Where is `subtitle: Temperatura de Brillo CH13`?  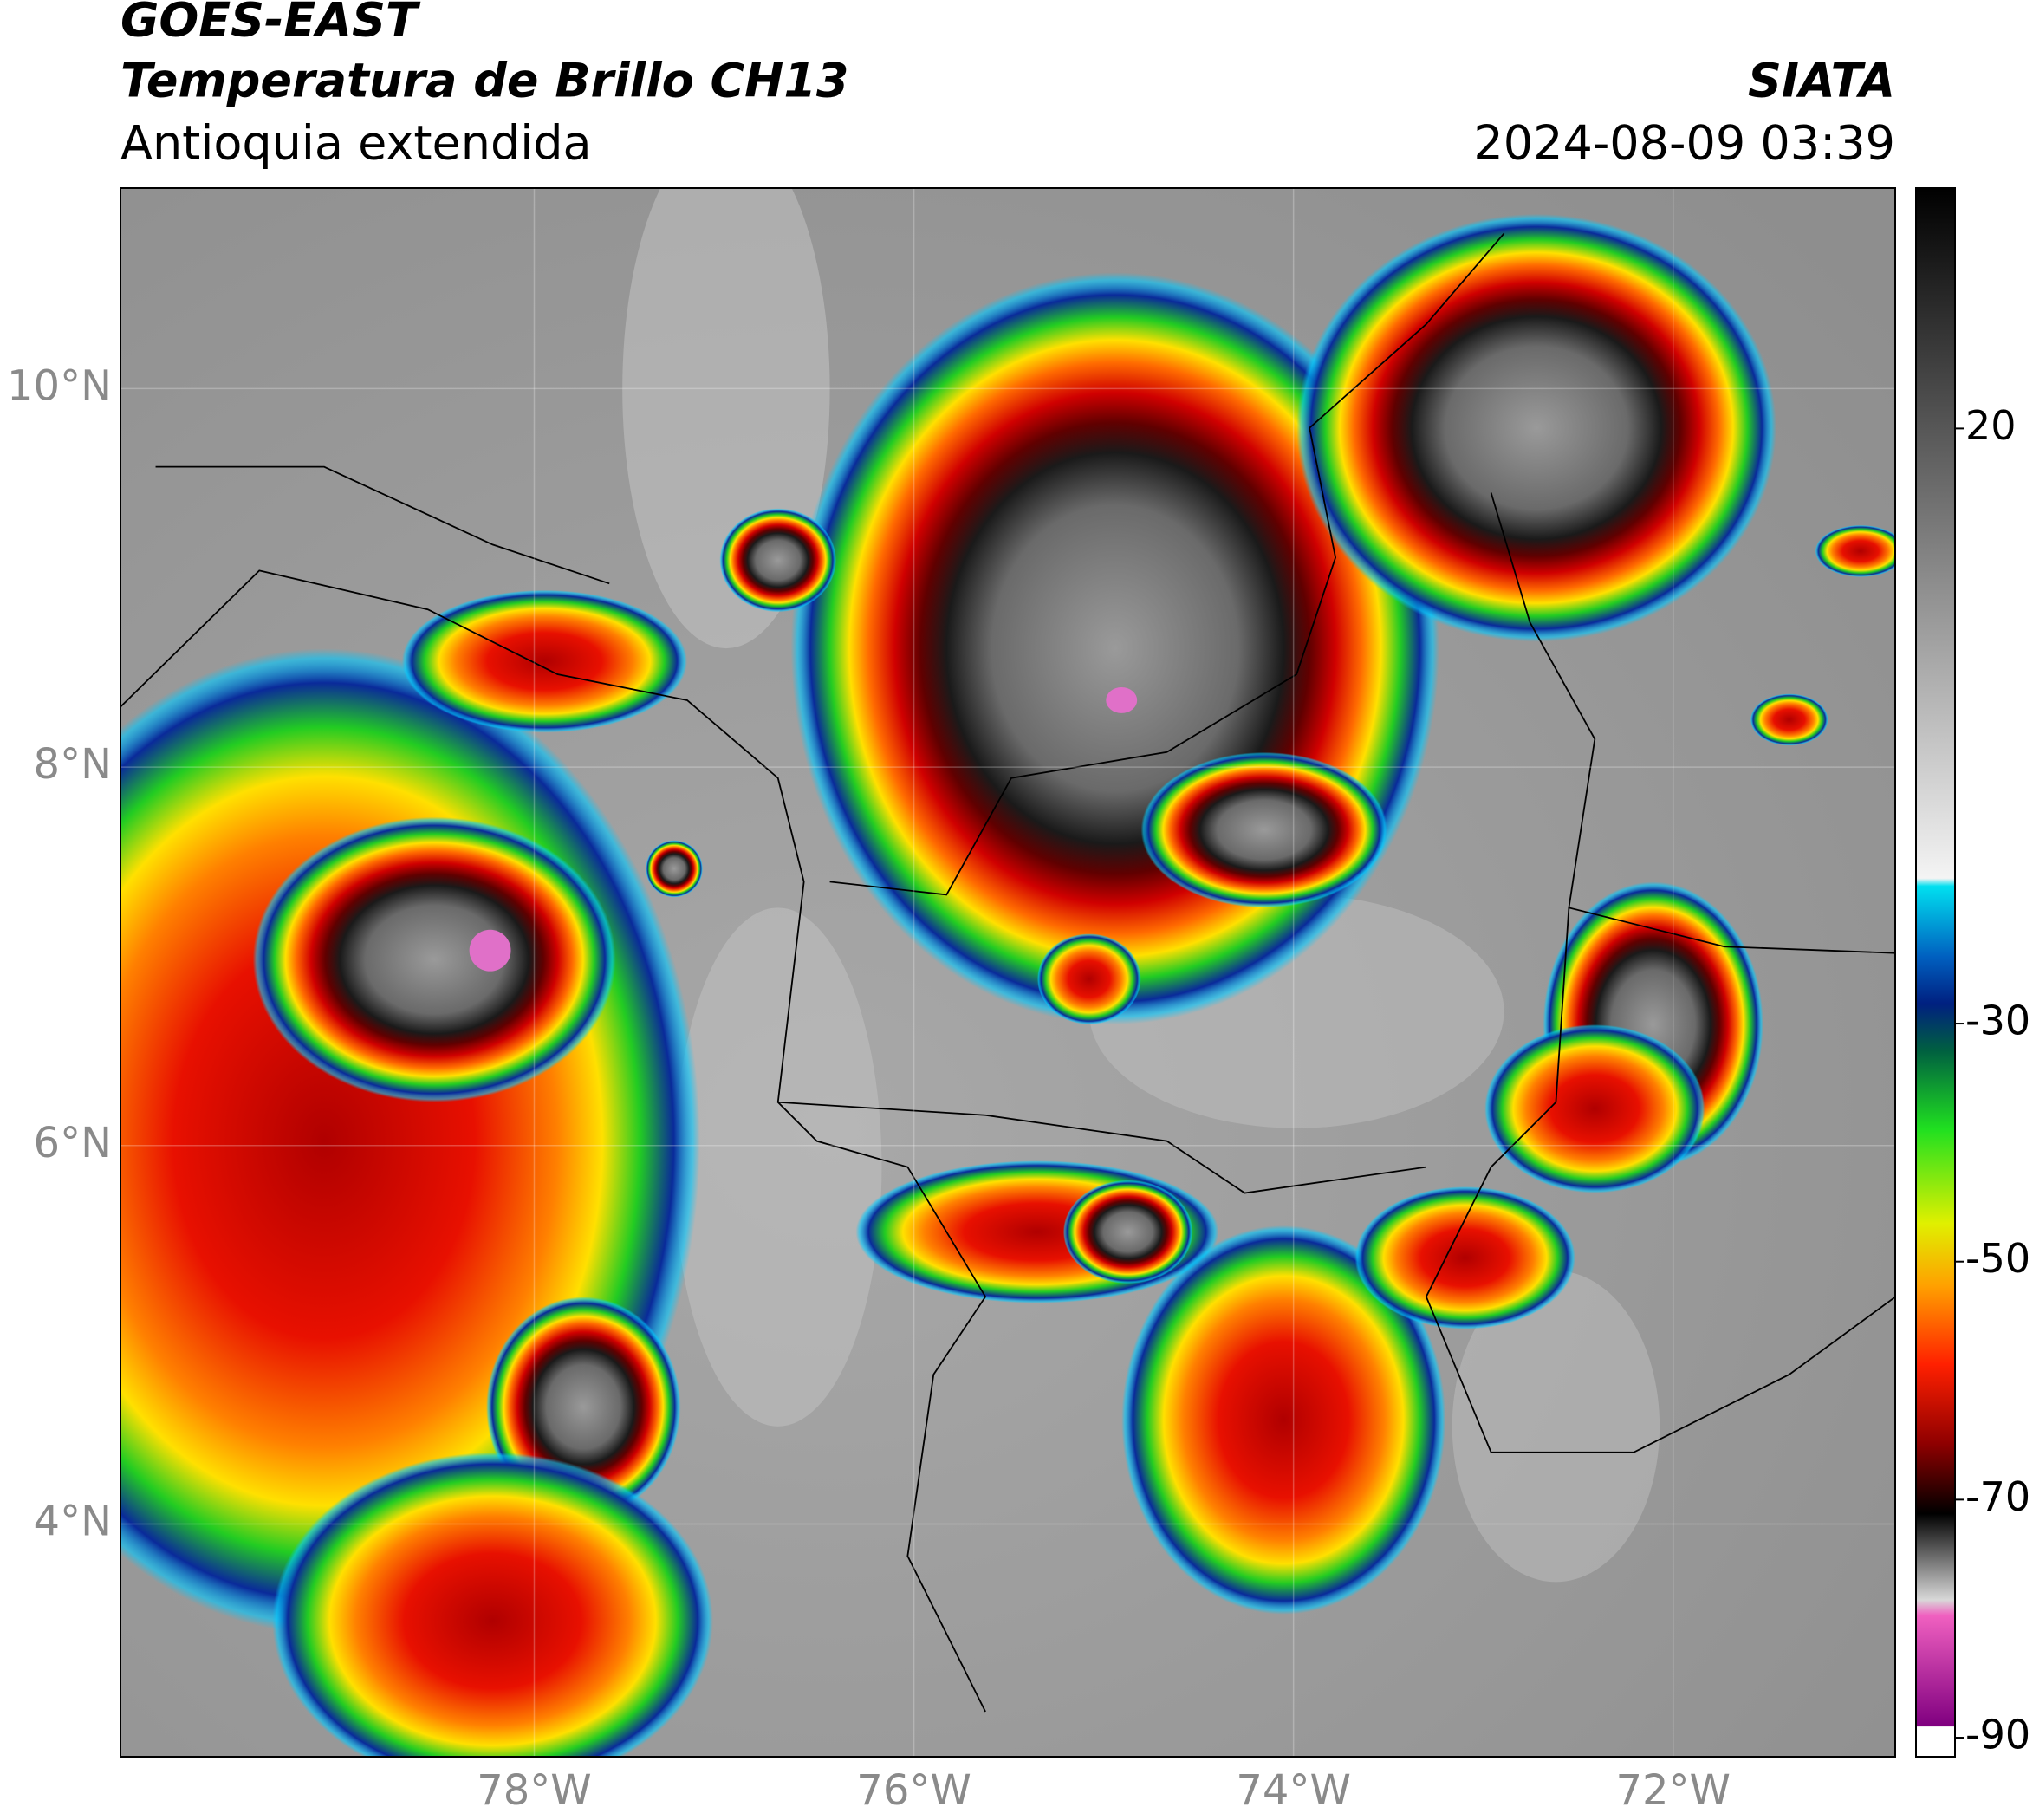
subtitle: Temperatura de Brillo CH13 is located at coordinates (484, 81).